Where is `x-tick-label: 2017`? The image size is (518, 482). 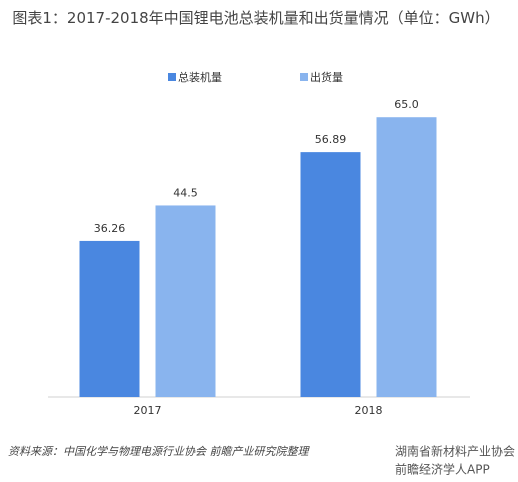 x-tick-label: 2017 is located at coordinates (148, 410).